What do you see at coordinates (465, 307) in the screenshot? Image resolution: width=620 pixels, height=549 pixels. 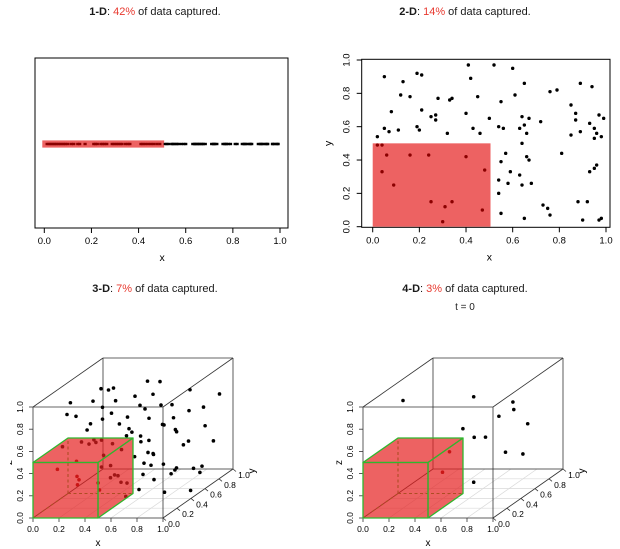 I see `time-annotation: t = 0` at bounding box center [465, 307].